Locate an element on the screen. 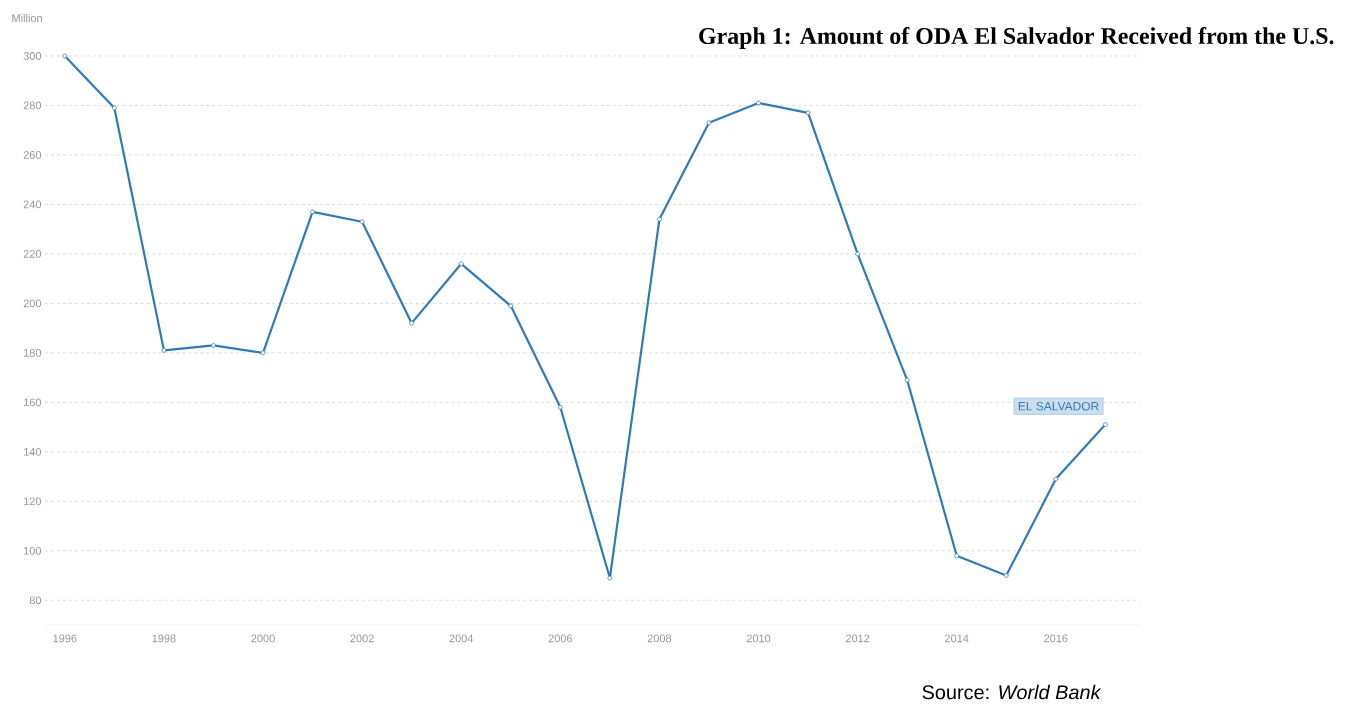  y-axis-title: Million is located at coordinates (27, 18).